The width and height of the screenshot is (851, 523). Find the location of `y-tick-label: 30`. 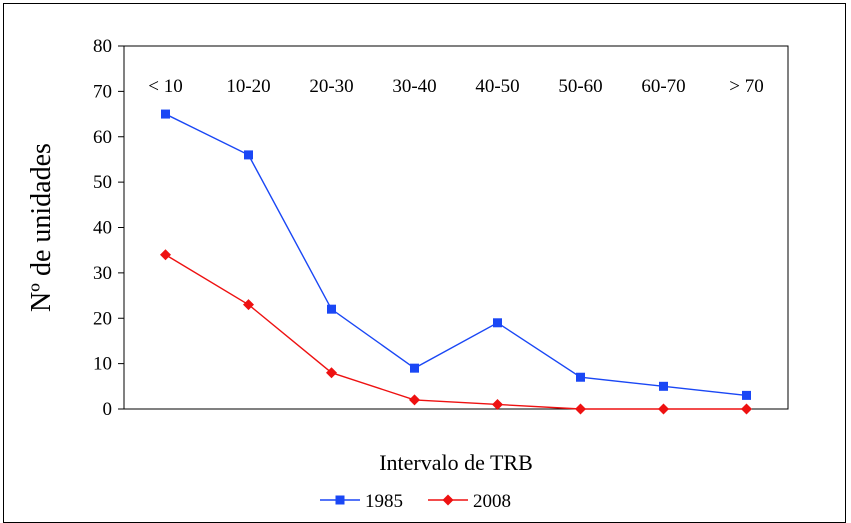

y-tick-label: 30 is located at coordinates (102, 273).